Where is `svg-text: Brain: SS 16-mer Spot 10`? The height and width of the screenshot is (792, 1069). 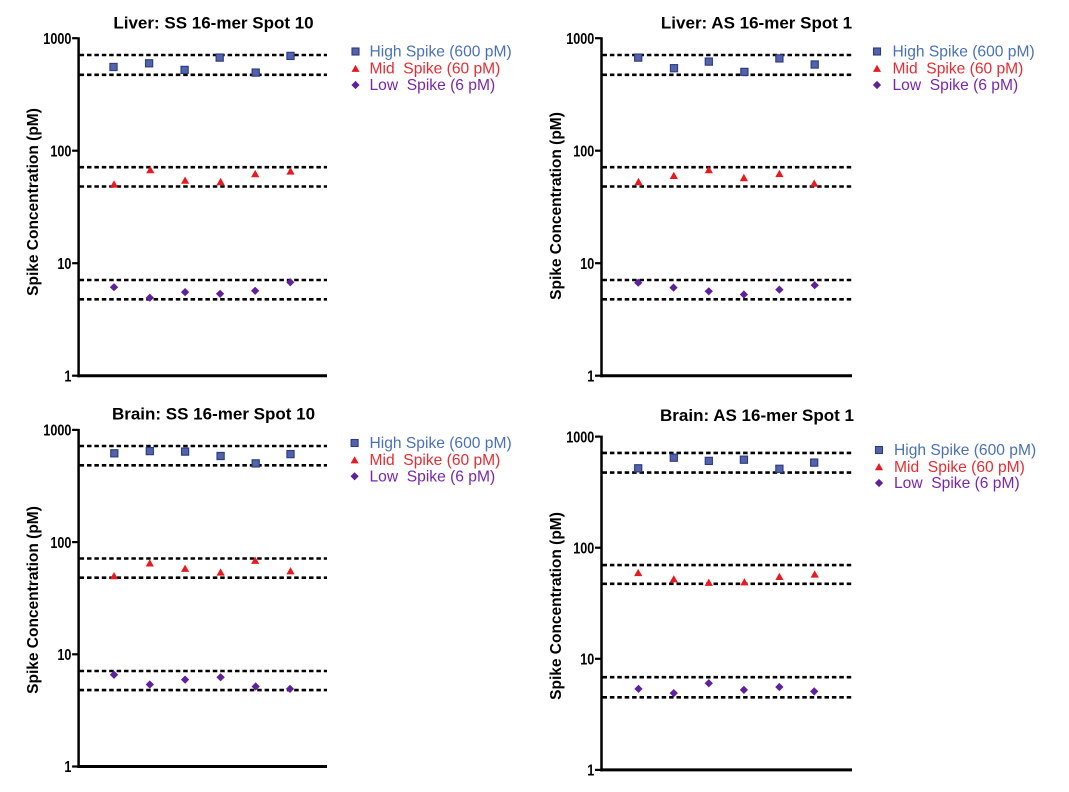
svg-text: Brain: SS 16-mer Spot 10 is located at coordinates (213, 414).